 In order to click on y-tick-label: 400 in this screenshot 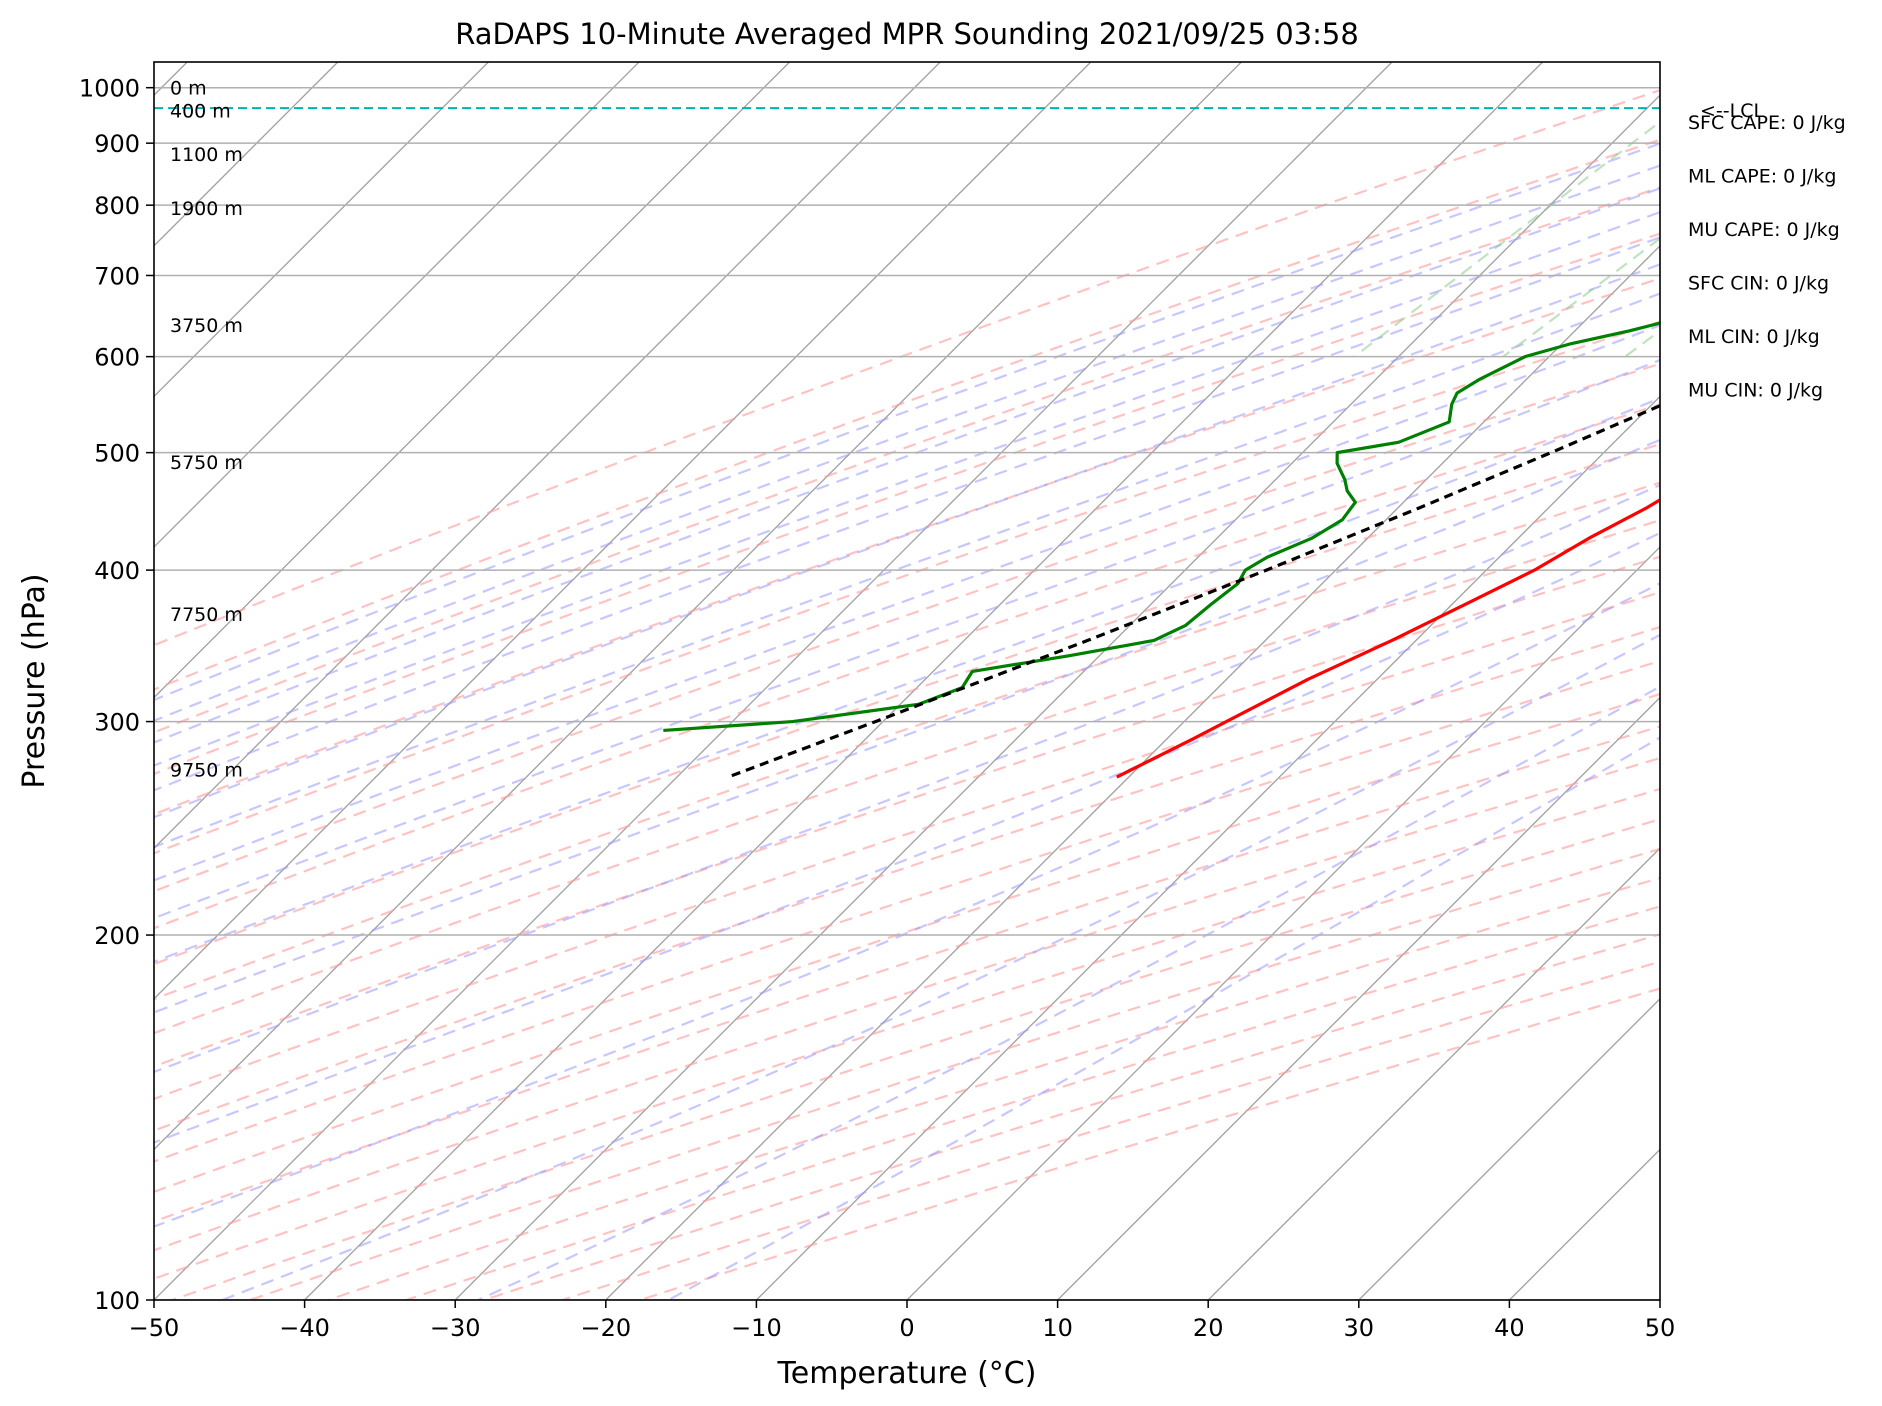, I will do `click(117, 571)`.